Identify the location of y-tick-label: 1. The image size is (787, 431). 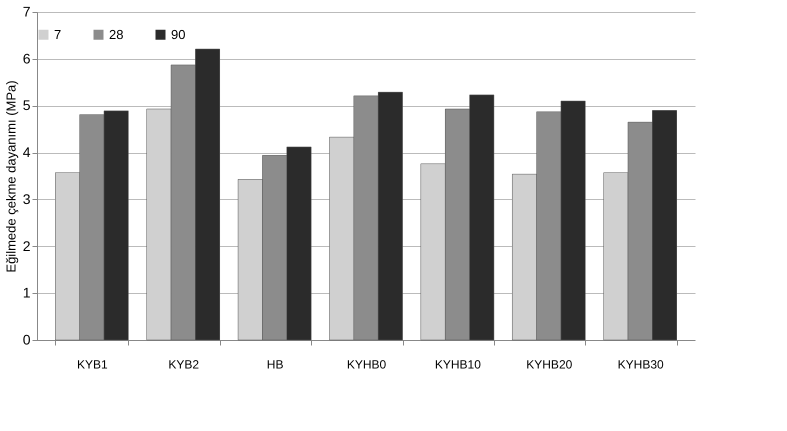
(26, 292).